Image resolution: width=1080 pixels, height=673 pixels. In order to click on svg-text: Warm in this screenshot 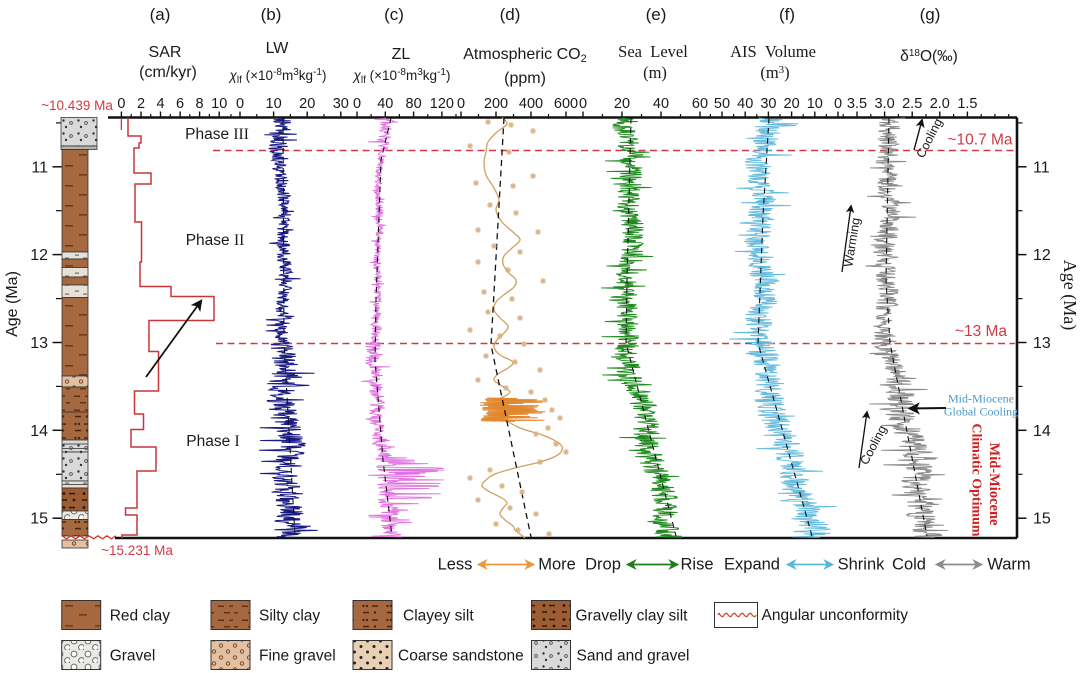, I will do `click(1008, 565)`.